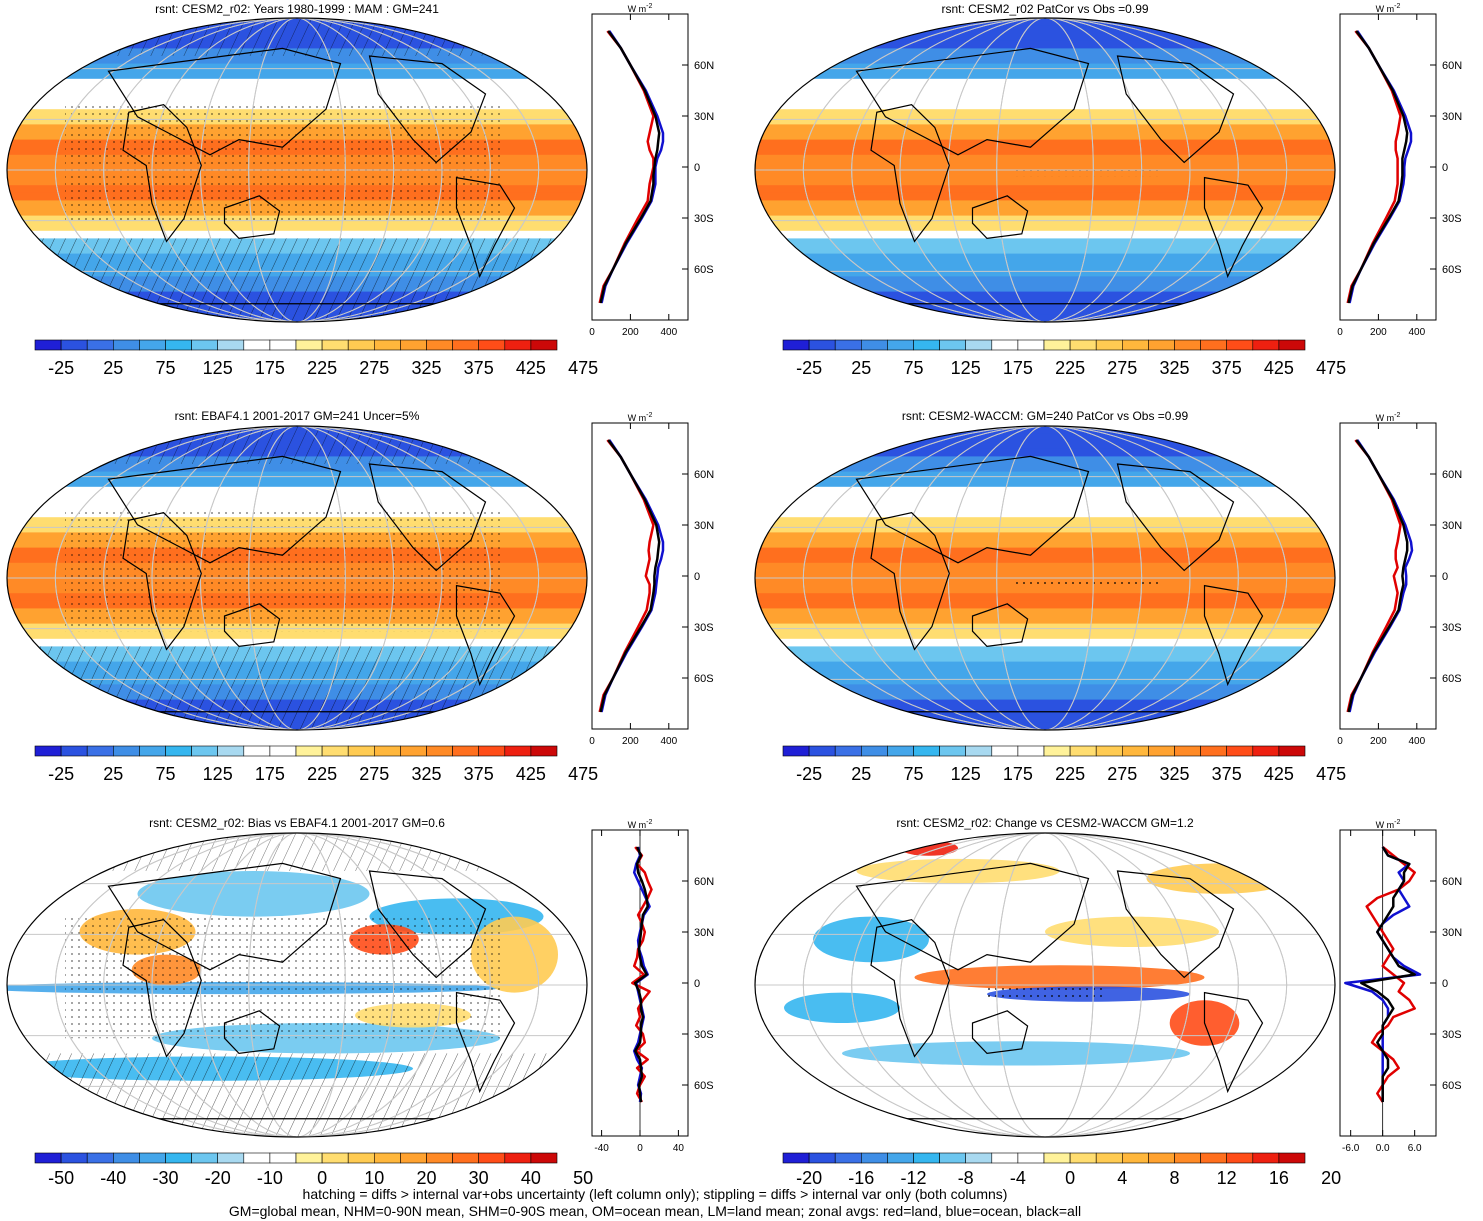 Image resolution: width=1483 pixels, height=1221 pixels. Describe the element at coordinates (1279, 774) in the screenshot. I see `colorbar-tick-label: 425` at that location.